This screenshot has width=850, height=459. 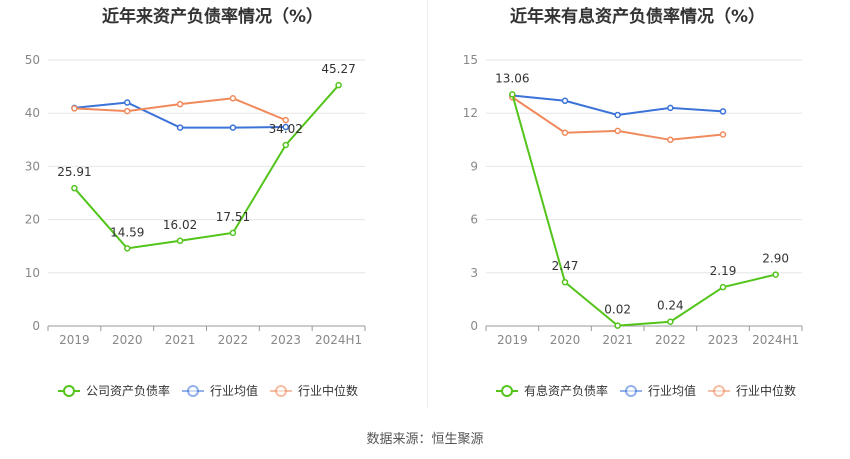 I want to click on data-source: 数据来源：恒生聚源, so click(x=425, y=439).